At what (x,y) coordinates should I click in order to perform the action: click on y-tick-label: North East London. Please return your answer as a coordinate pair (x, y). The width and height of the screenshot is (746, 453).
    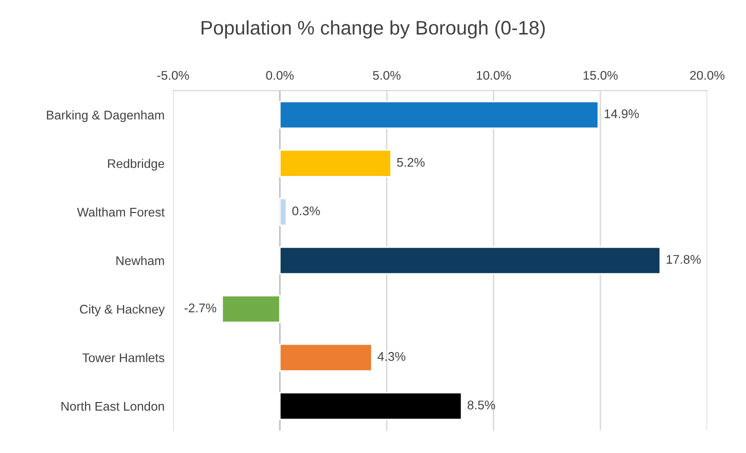
    Looking at the image, I should click on (113, 406).